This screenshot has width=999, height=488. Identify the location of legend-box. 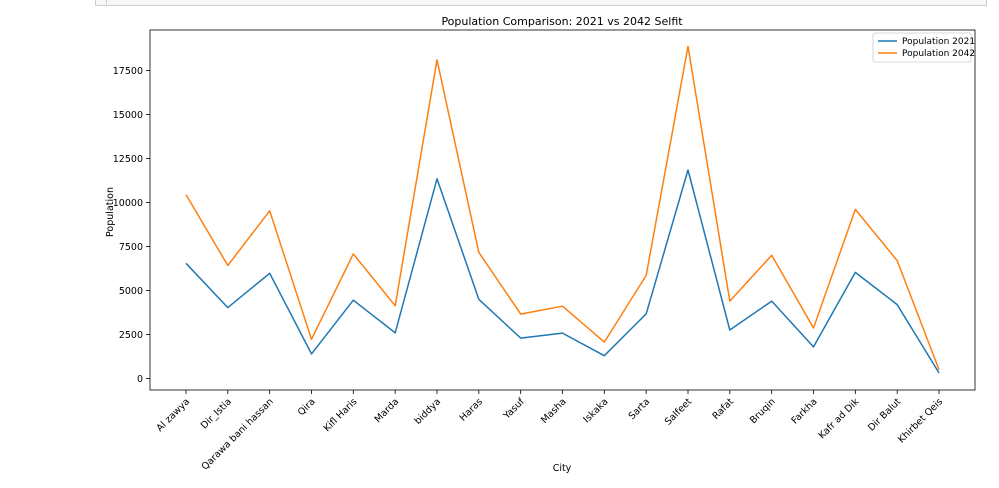
(922, 47).